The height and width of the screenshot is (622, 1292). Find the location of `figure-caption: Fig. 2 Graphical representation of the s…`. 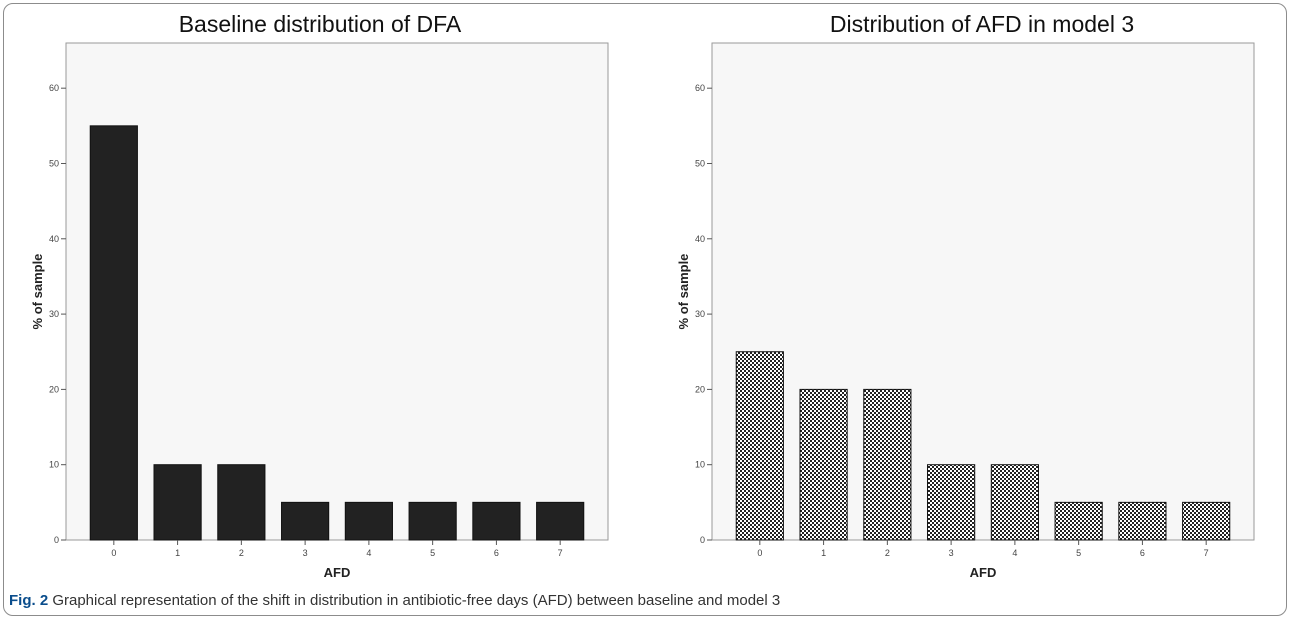

figure-caption: Fig. 2 Graphical representation of the s… is located at coordinates (394, 600).